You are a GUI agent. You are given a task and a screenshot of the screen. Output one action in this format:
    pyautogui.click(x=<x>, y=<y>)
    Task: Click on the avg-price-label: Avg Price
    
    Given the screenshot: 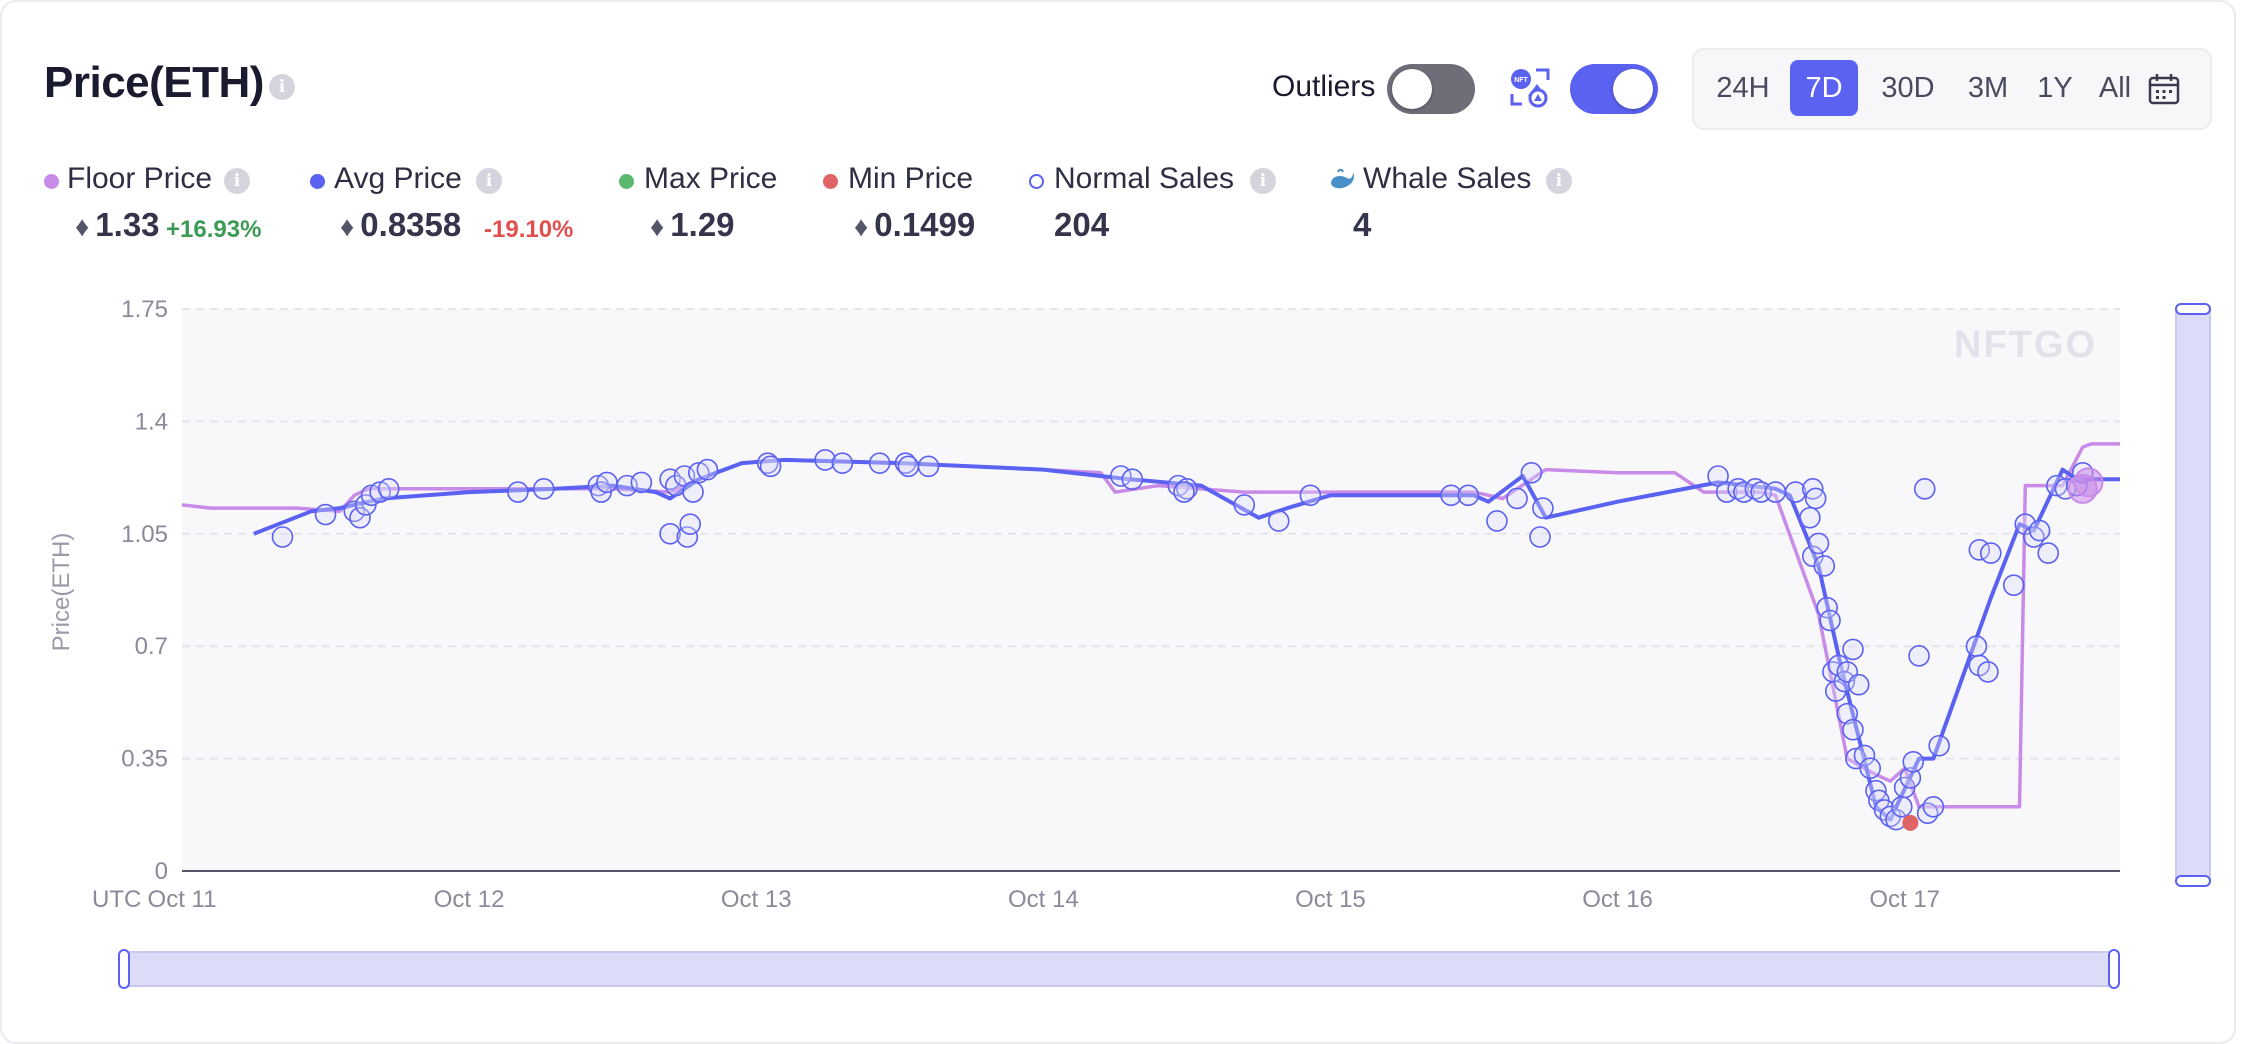 What is the action you would take?
    pyautogui.click(x=398, y=178)
    